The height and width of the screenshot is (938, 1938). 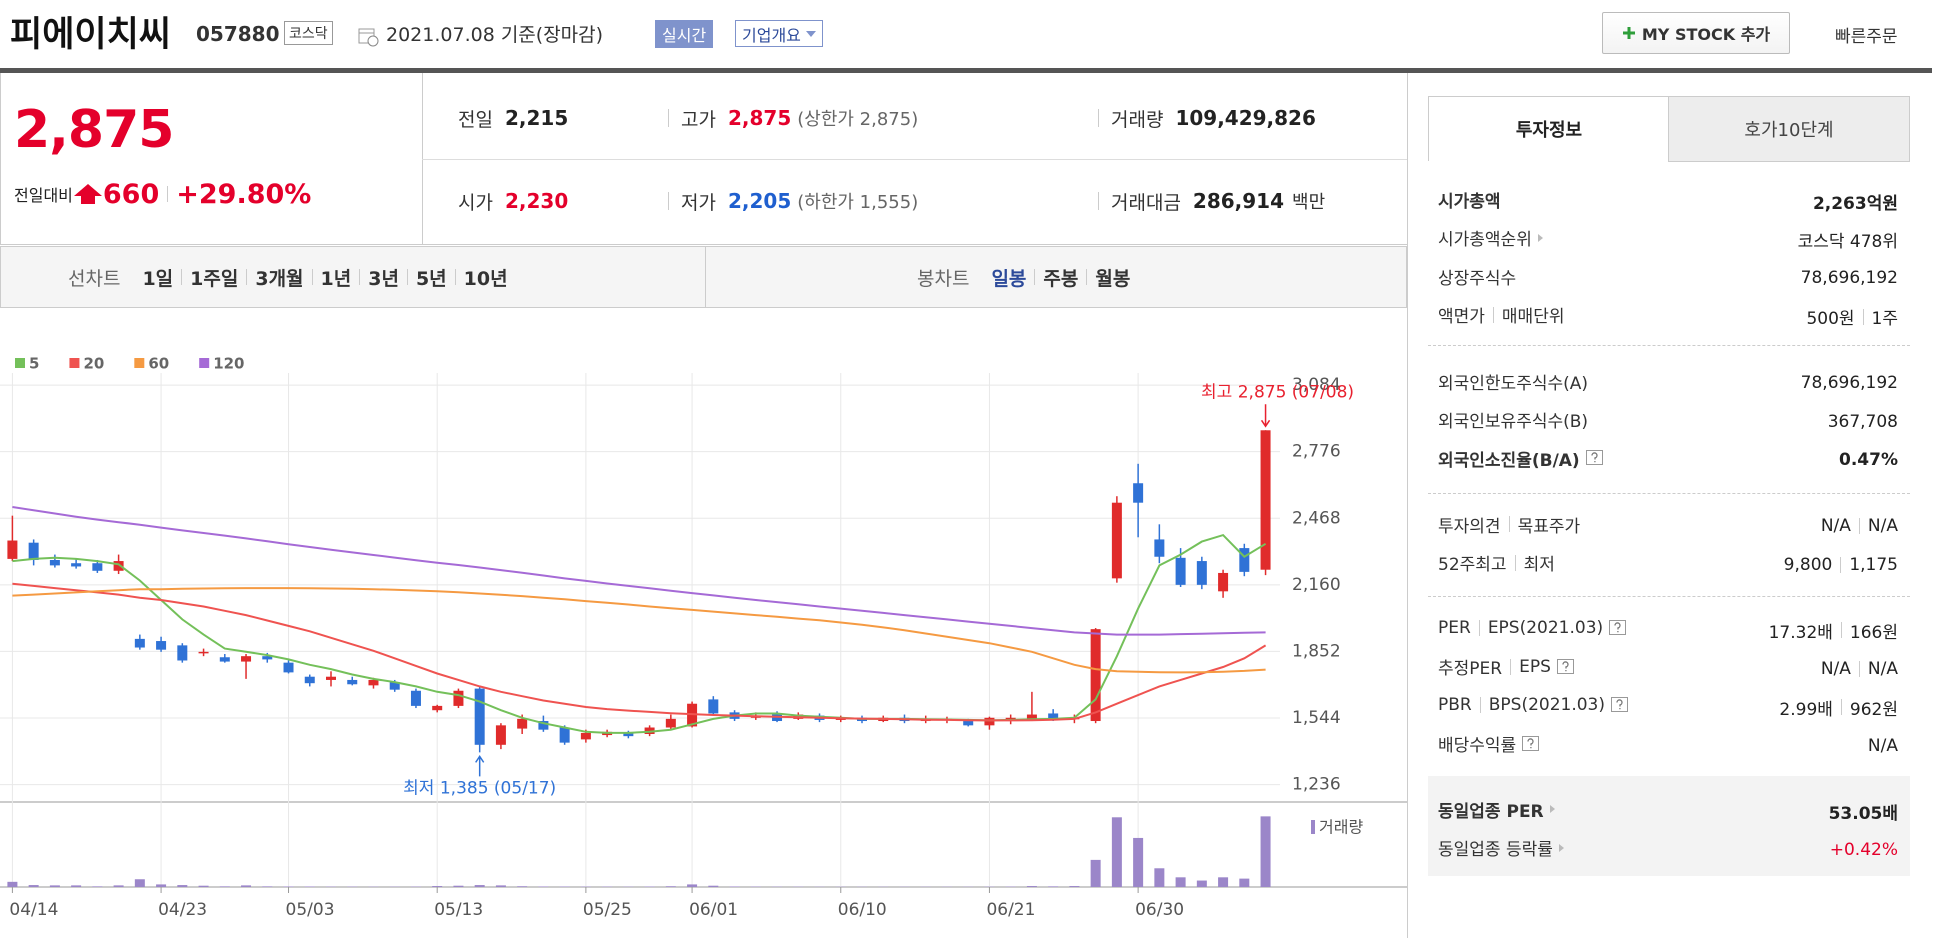 I want to click on change-line: 전일대비 660 +29.80%, so click(x=162, y=194).